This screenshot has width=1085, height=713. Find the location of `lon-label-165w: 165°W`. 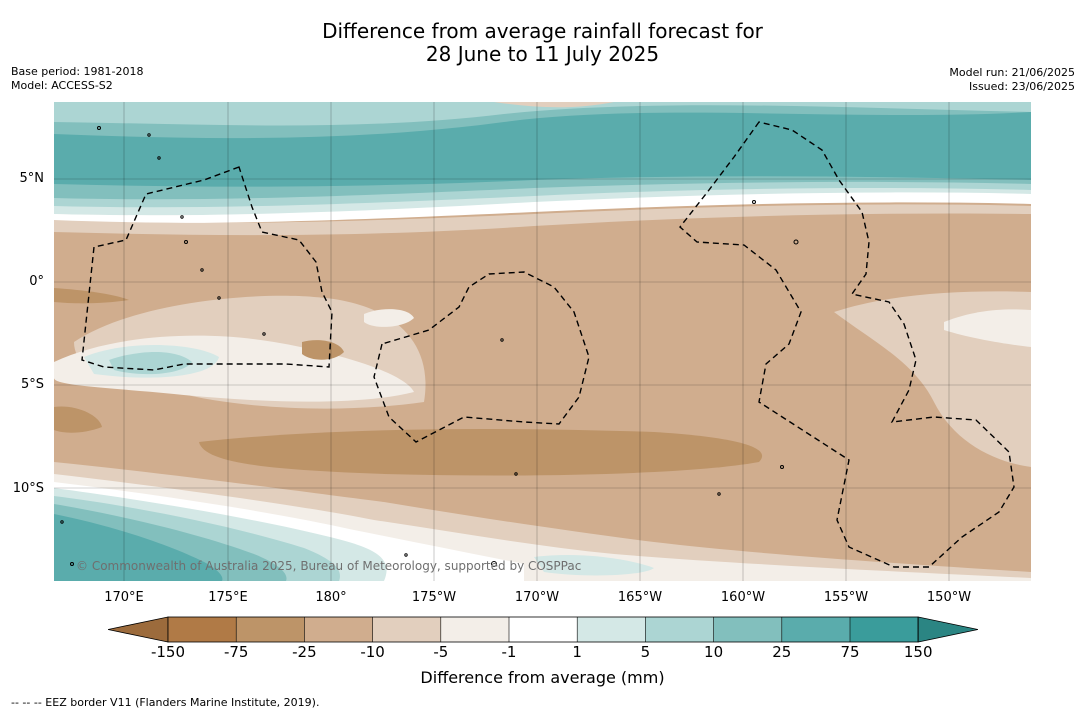

lon-label-165w: 165°W is located at coordinates (640, 597).